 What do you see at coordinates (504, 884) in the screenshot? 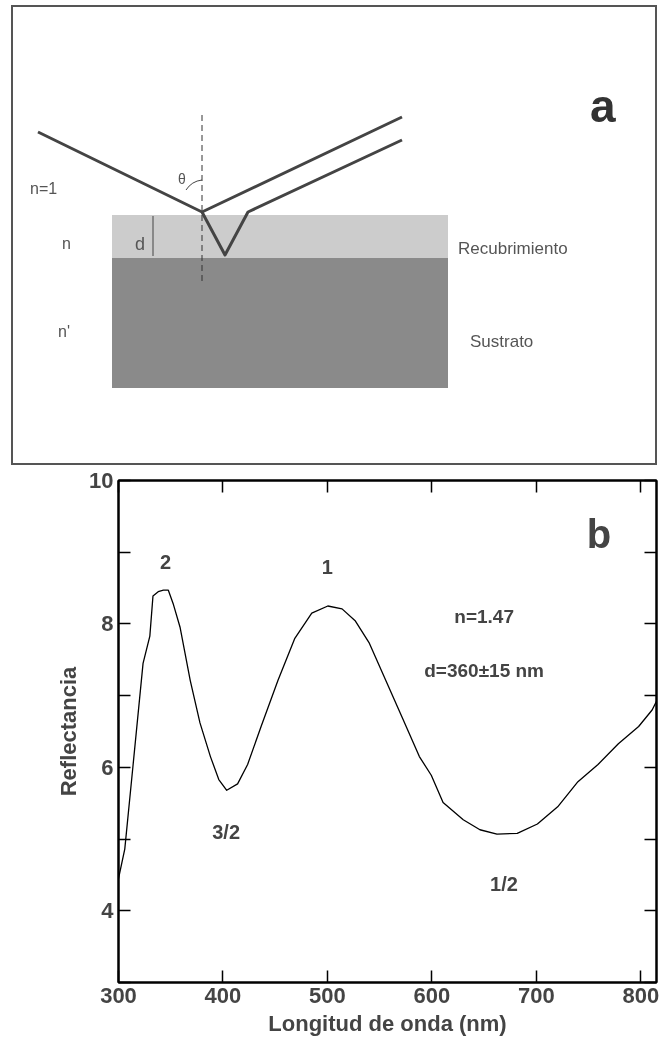
I see `annotation: 1/2` at bounding box center [504, 884].